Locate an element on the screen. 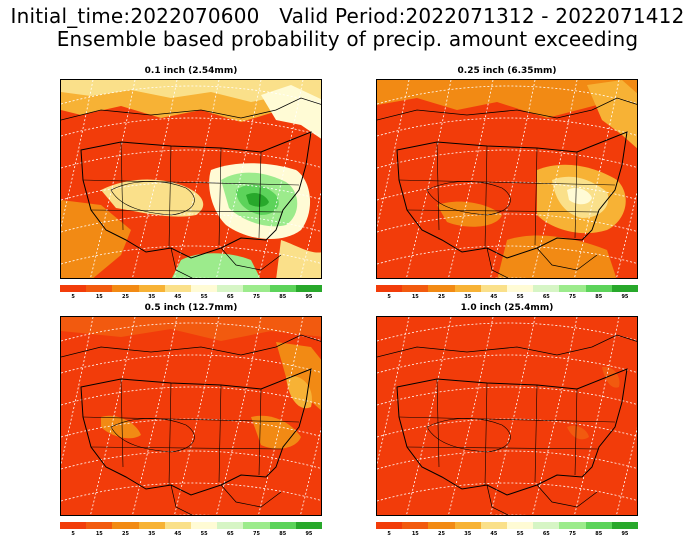 The width and height of the screenshot is (695, 545). panel-title: 0.25 inch (6.35mm) is located at coordinates (507, 71).